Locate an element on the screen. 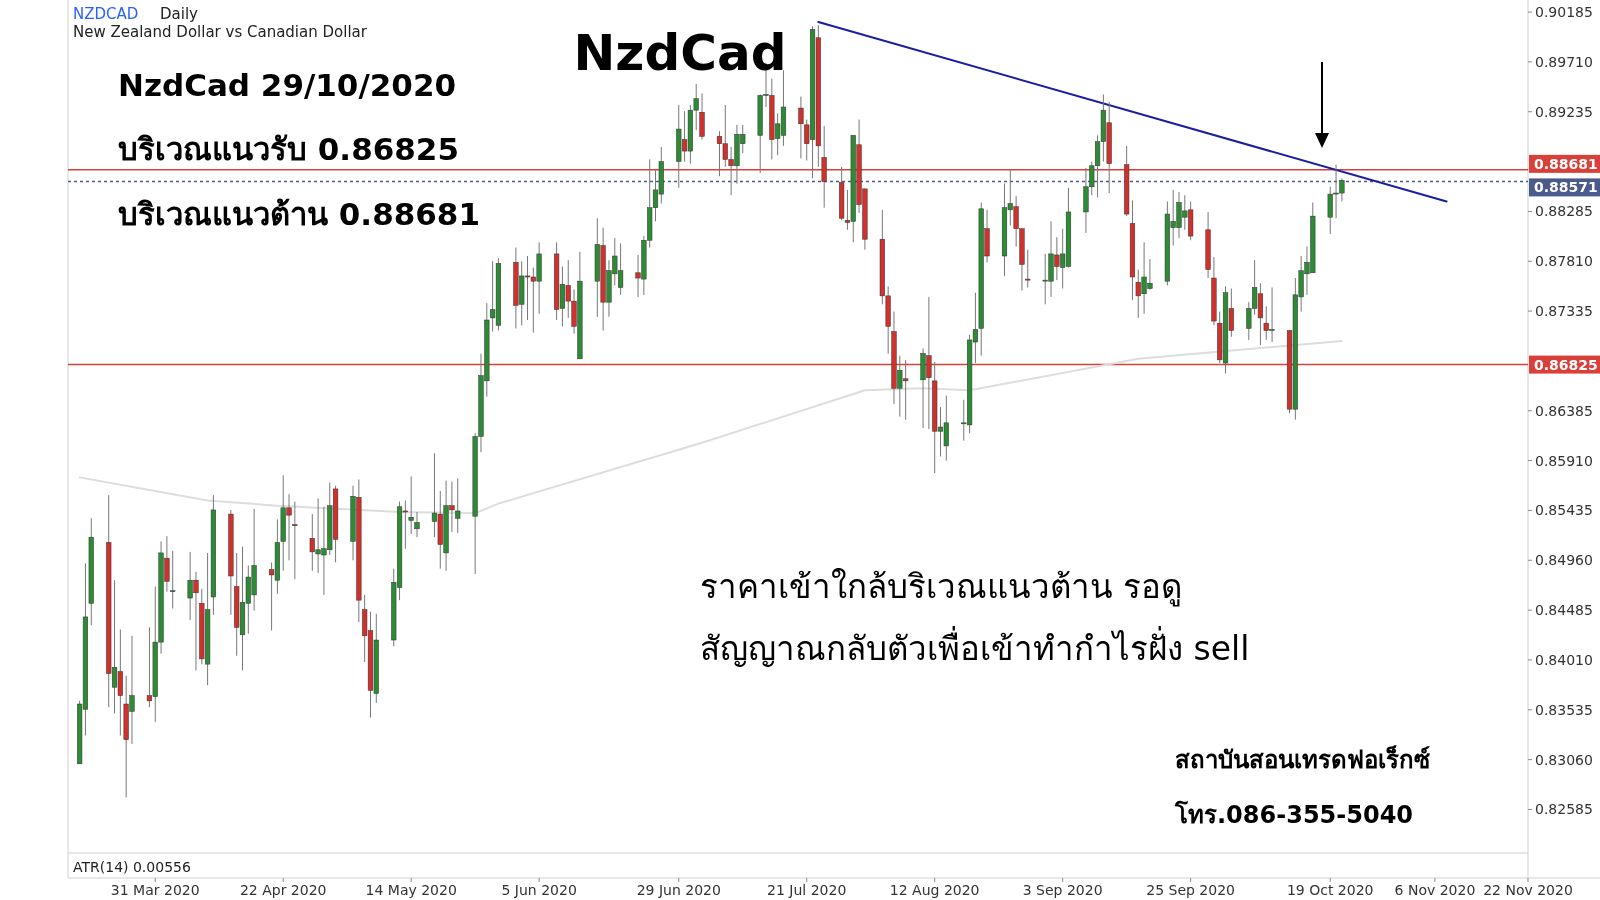  text: ATR(14) 0.00556 is located at coordinates (132, 867).